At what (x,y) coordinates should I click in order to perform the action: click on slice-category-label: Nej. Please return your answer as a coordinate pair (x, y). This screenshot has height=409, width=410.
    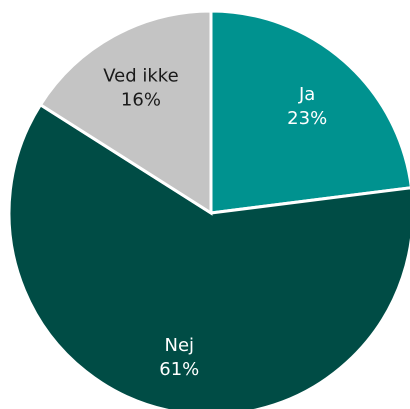
    Looking at the image, I should click on (179, 345).